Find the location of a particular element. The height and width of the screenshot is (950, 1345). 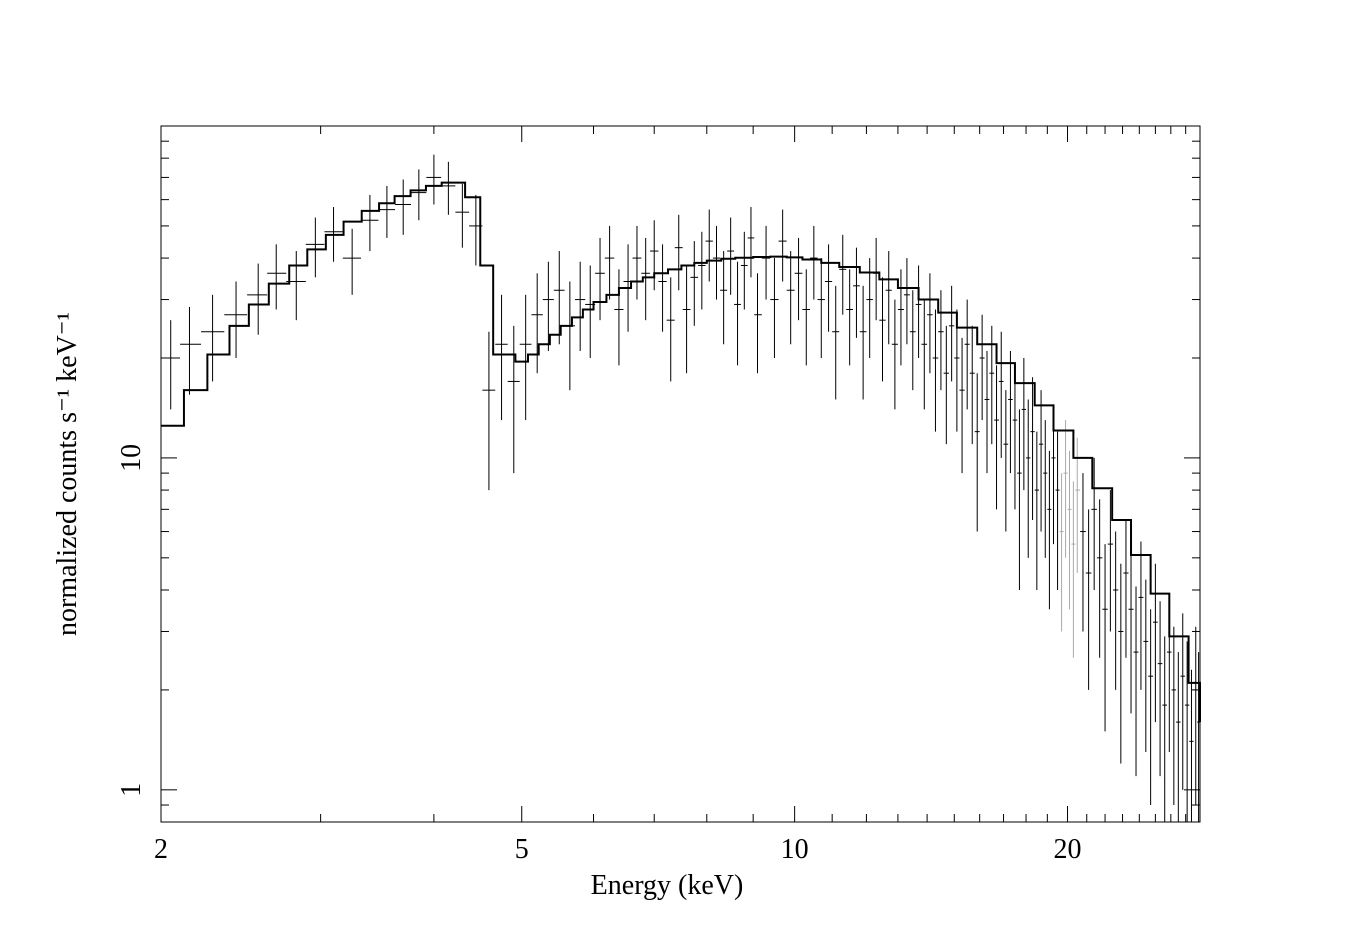

x-tick-label: 20 is located at coordinates (1068, 849).